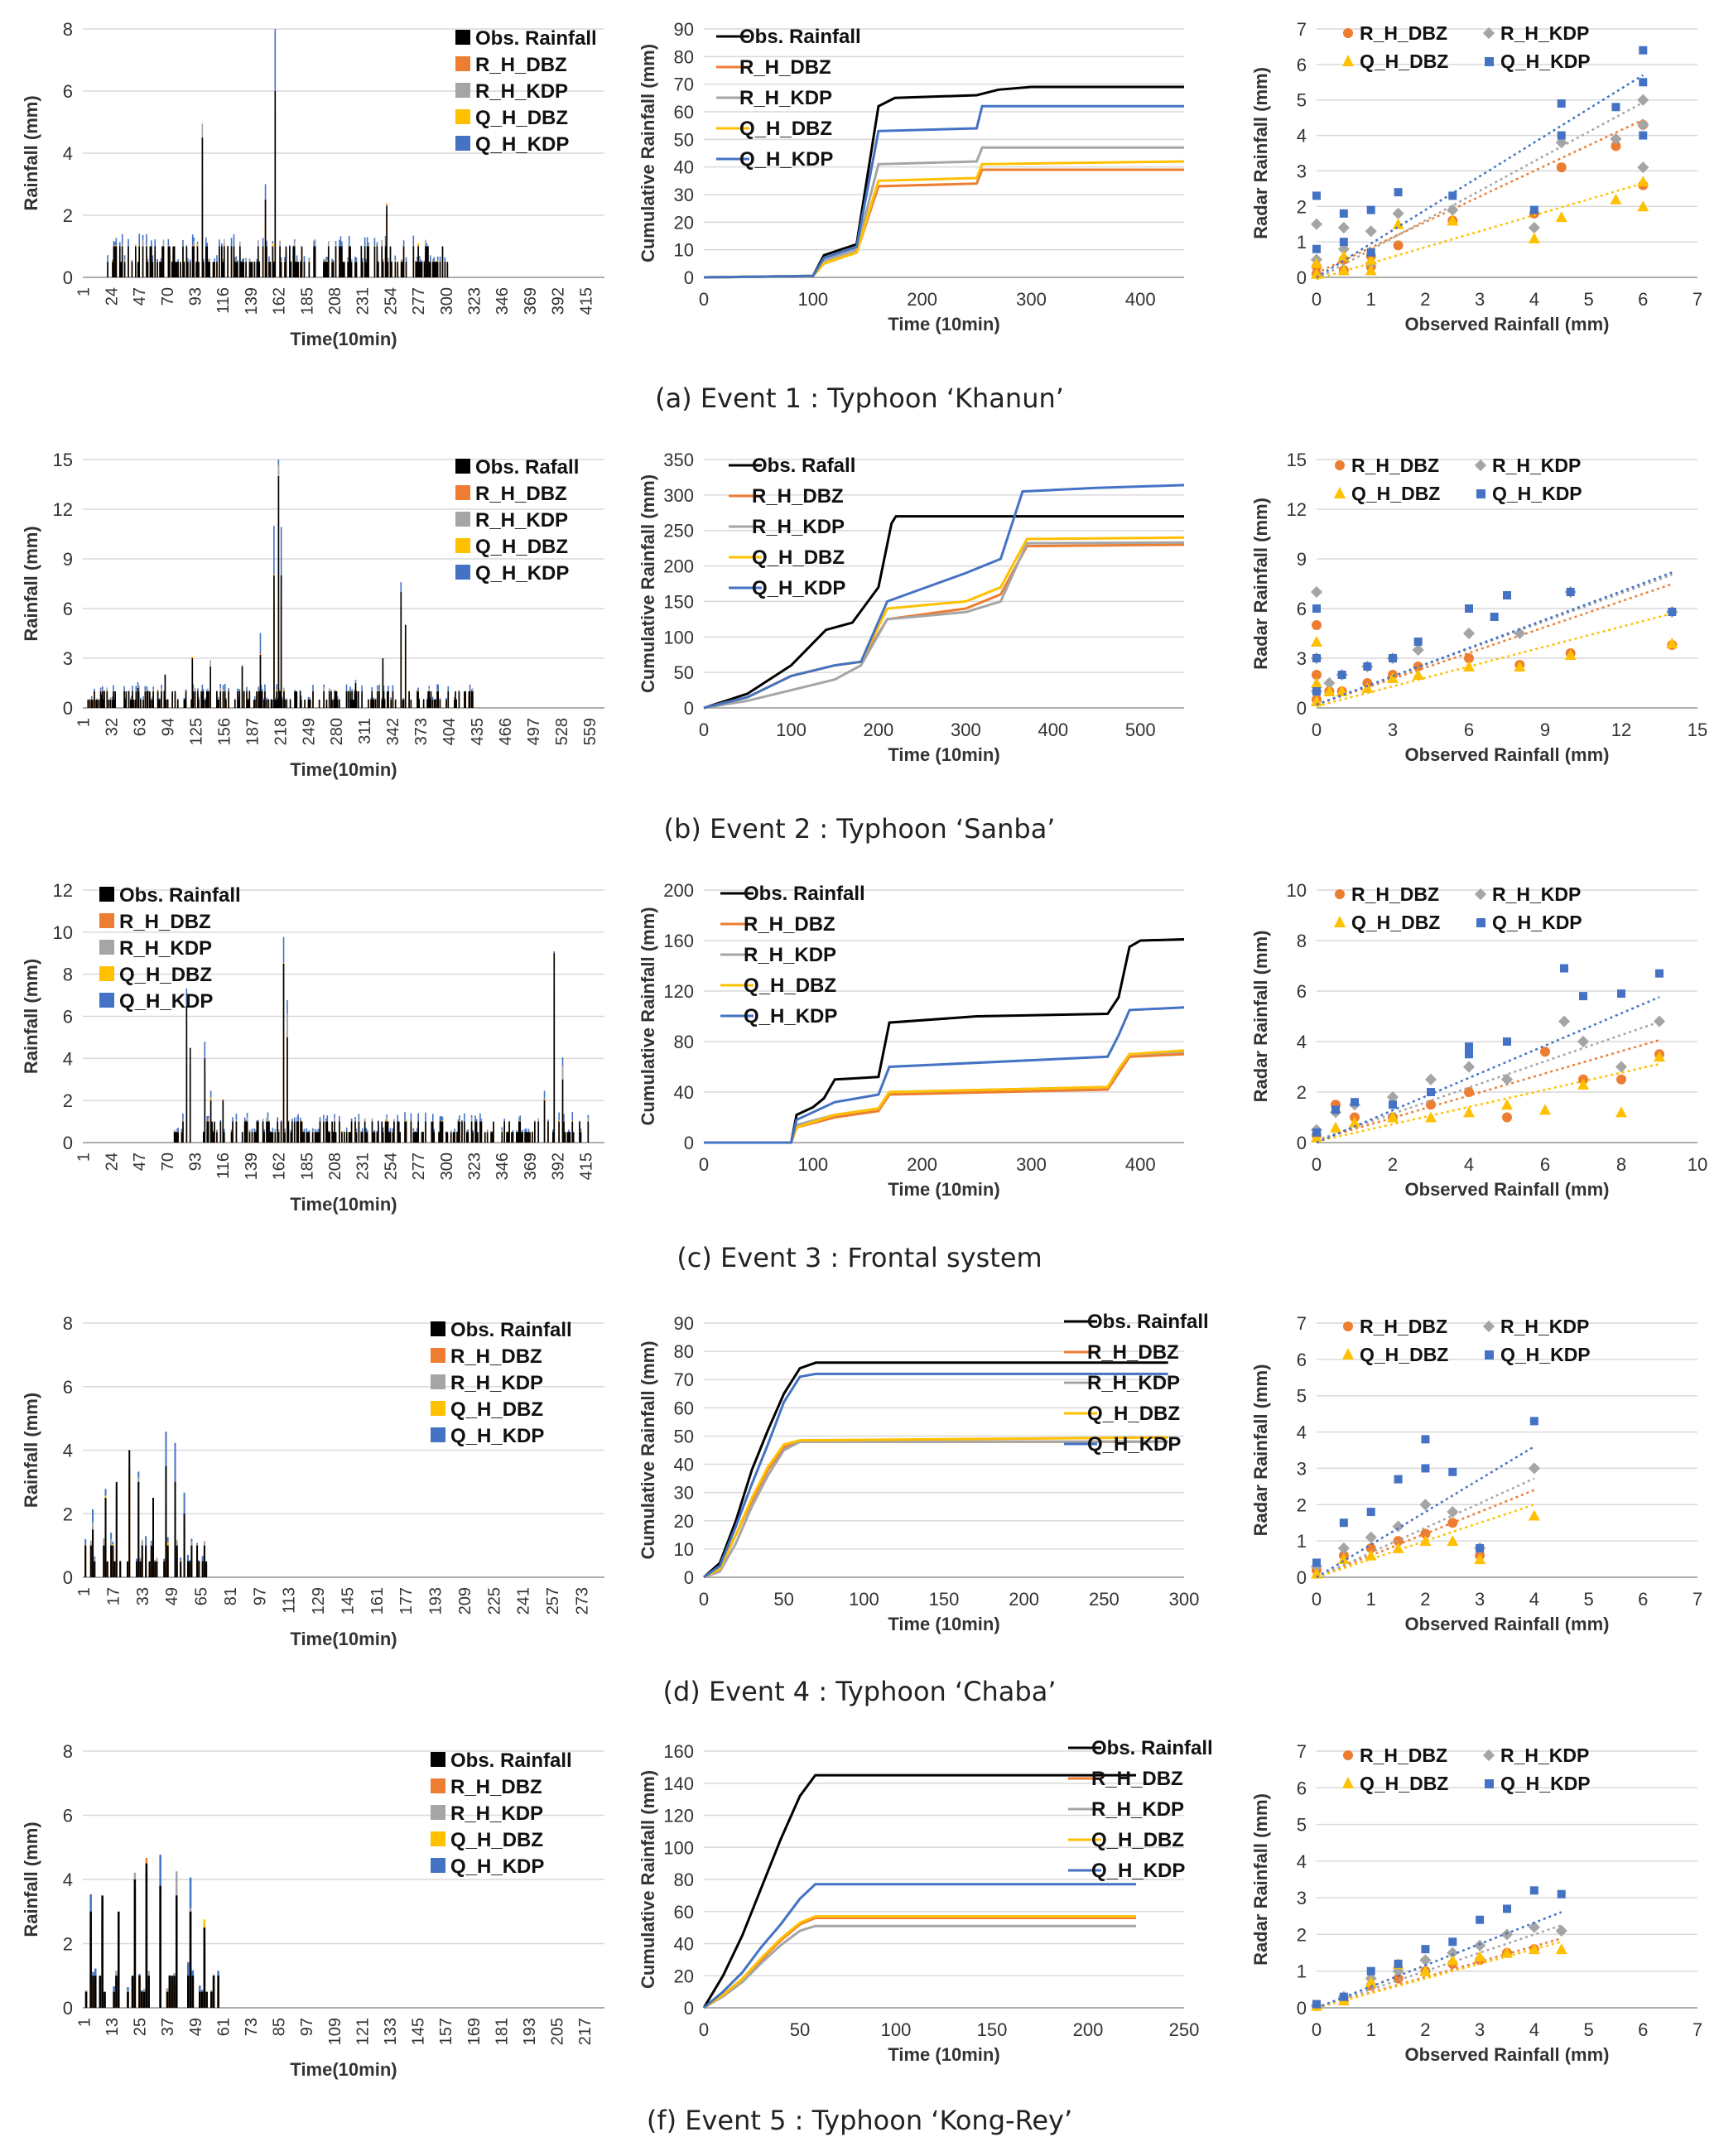  What do you see at coordinates (1508, 755) in the screenshot?
I see `scatter-x-axis-label: Observed Rainfall (mm)` at bounding box center [1508, 755].